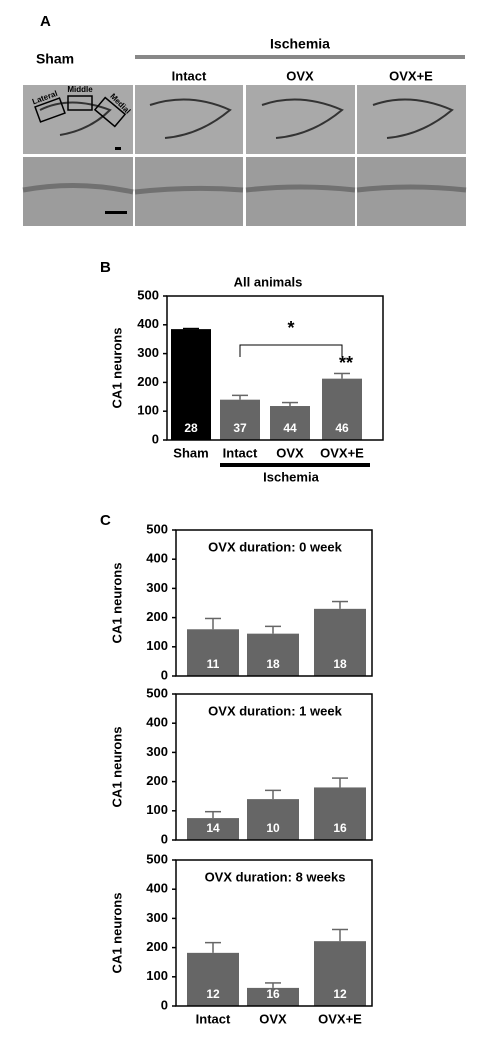 This screenshot has height=1050, width=482. What do you see at coordinates (45, 21) in the screenshot?
I see `panel-label: A` at bounding box center [45, 21].